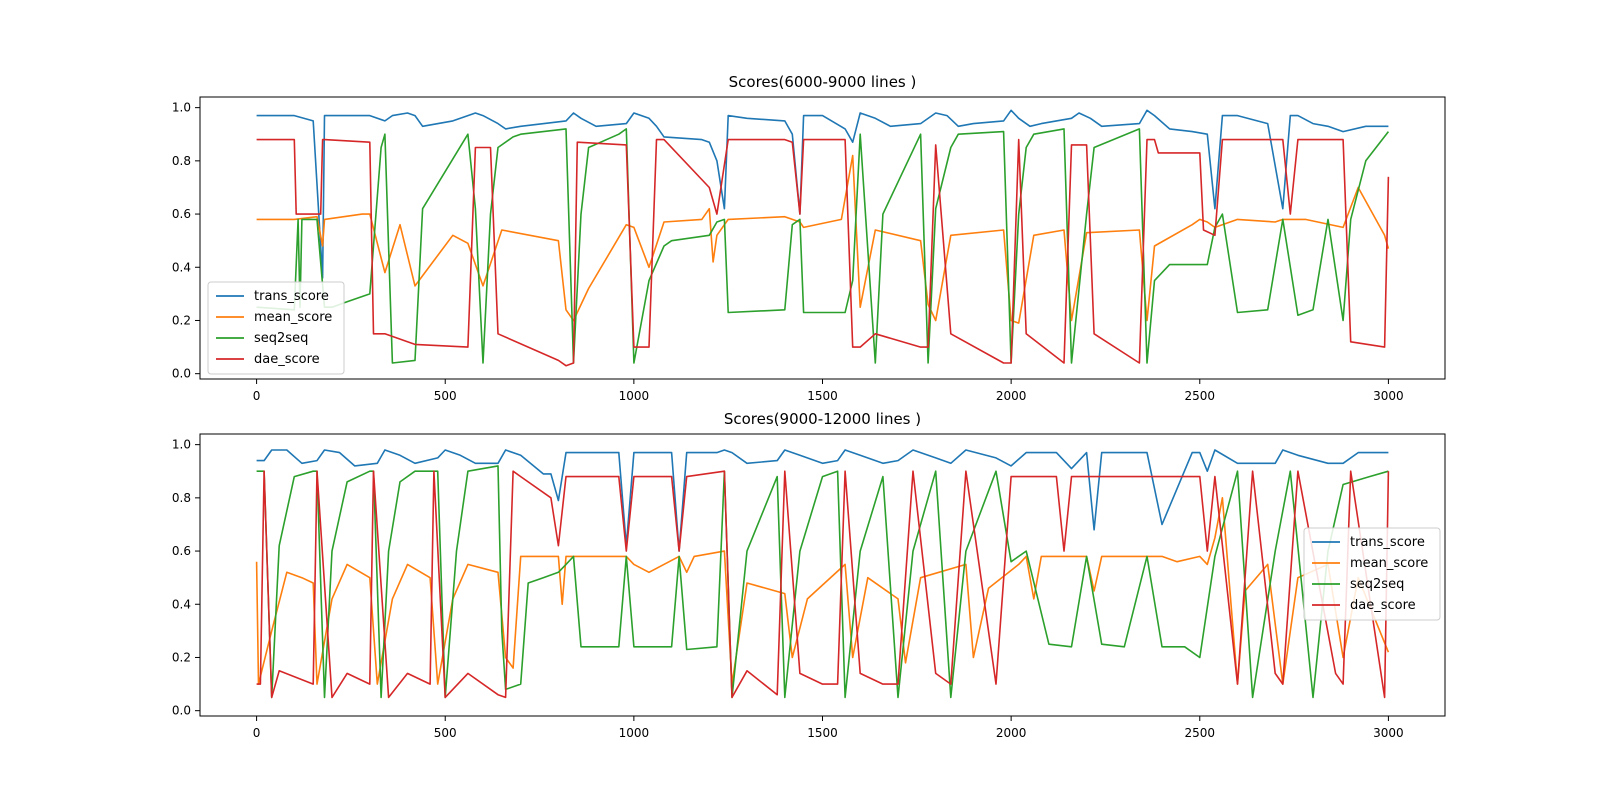  What do you see at coordinates (822, 419) in the screenshot?
I see `chart-title: Scores(9000-12000 lines )` at bounding box center [822, 419].